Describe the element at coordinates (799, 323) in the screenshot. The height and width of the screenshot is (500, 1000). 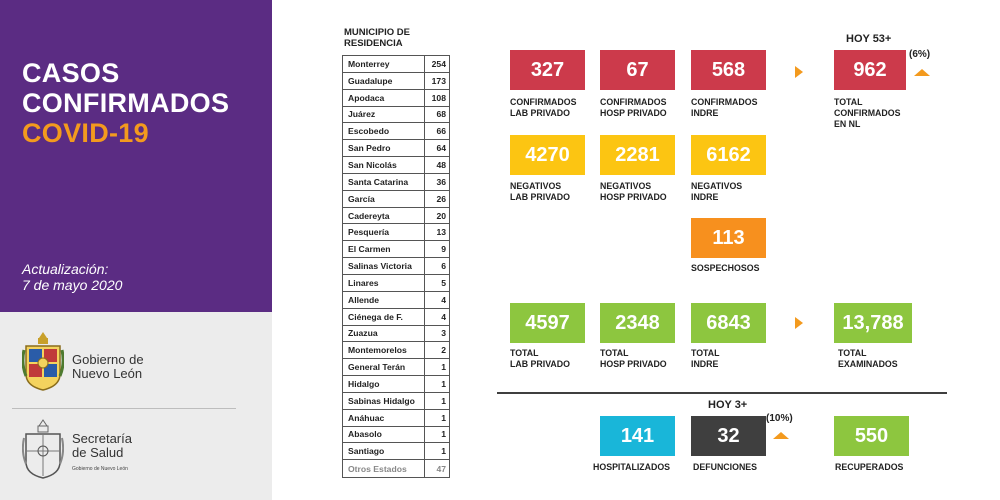
I see `arrow-right-icon` at that location.